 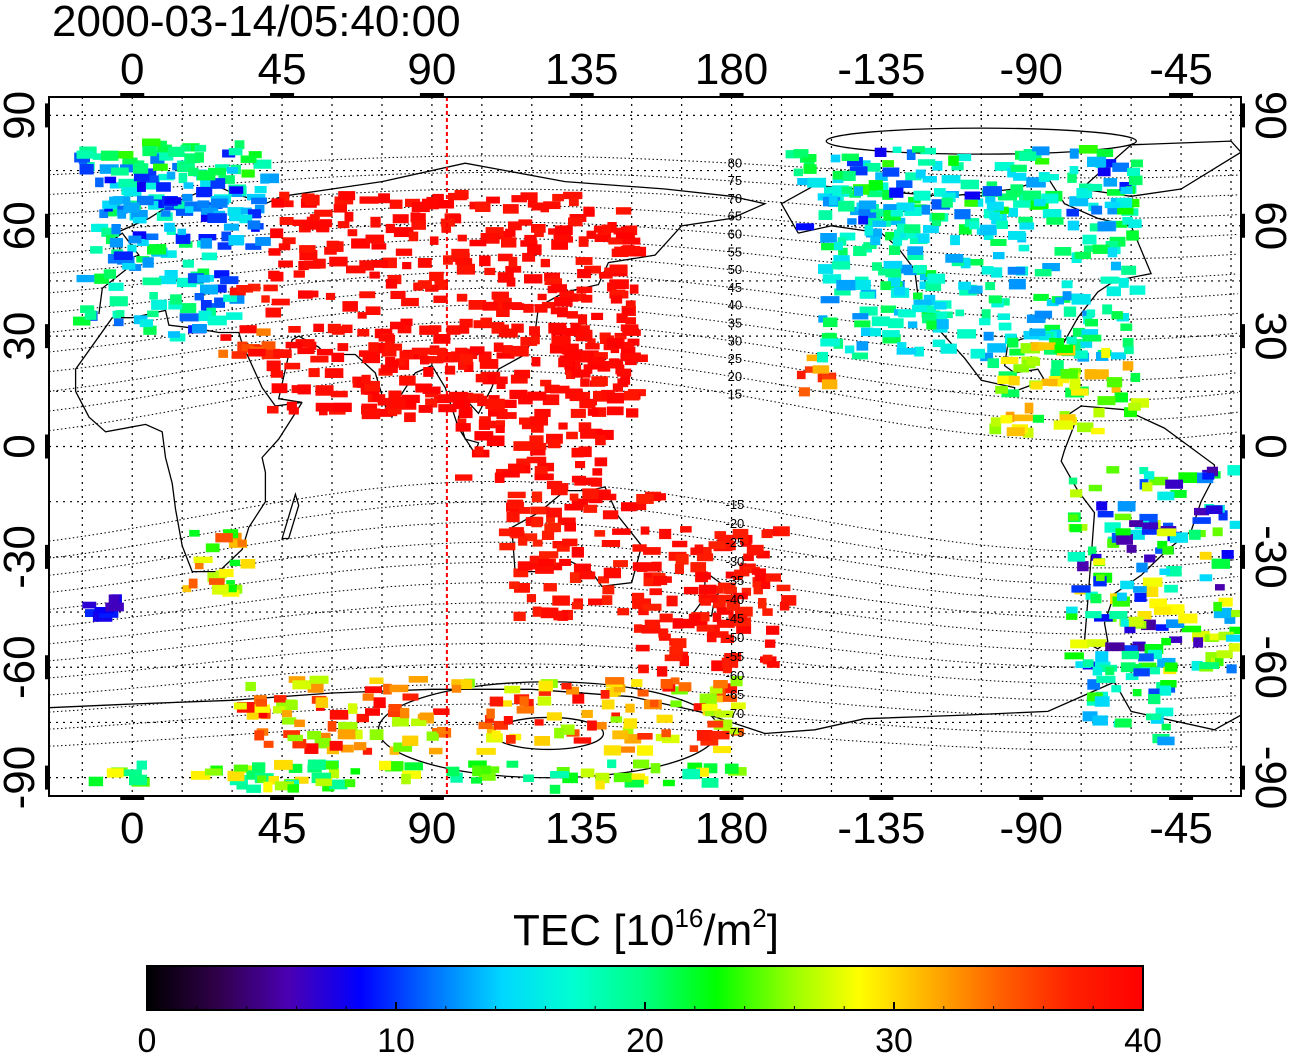 I want to click on contour-label: 40, so click(x=735, y=305).